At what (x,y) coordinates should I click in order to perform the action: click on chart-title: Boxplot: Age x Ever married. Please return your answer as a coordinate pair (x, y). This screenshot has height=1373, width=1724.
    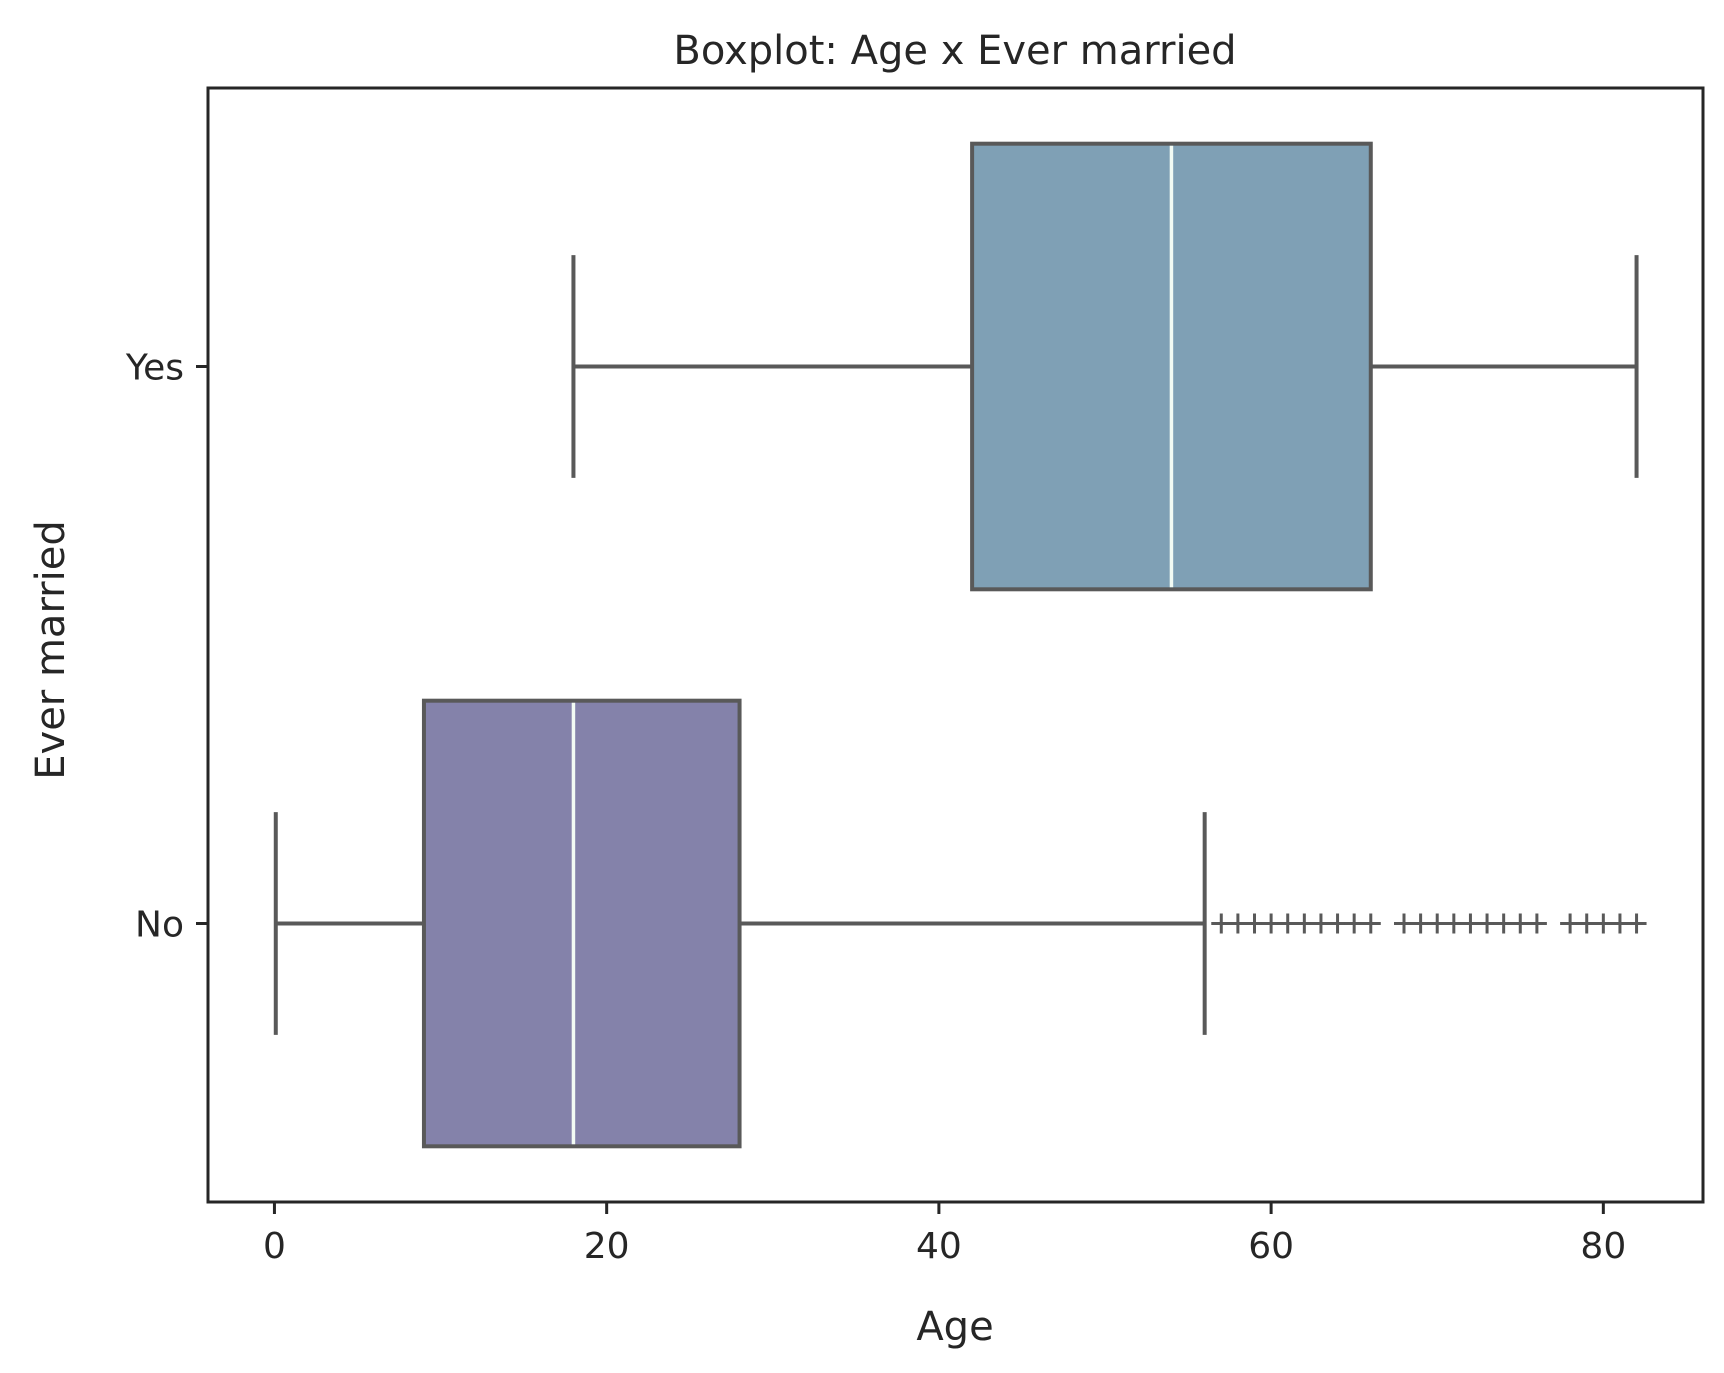
    Looking at the image, I should click on (954, 51).